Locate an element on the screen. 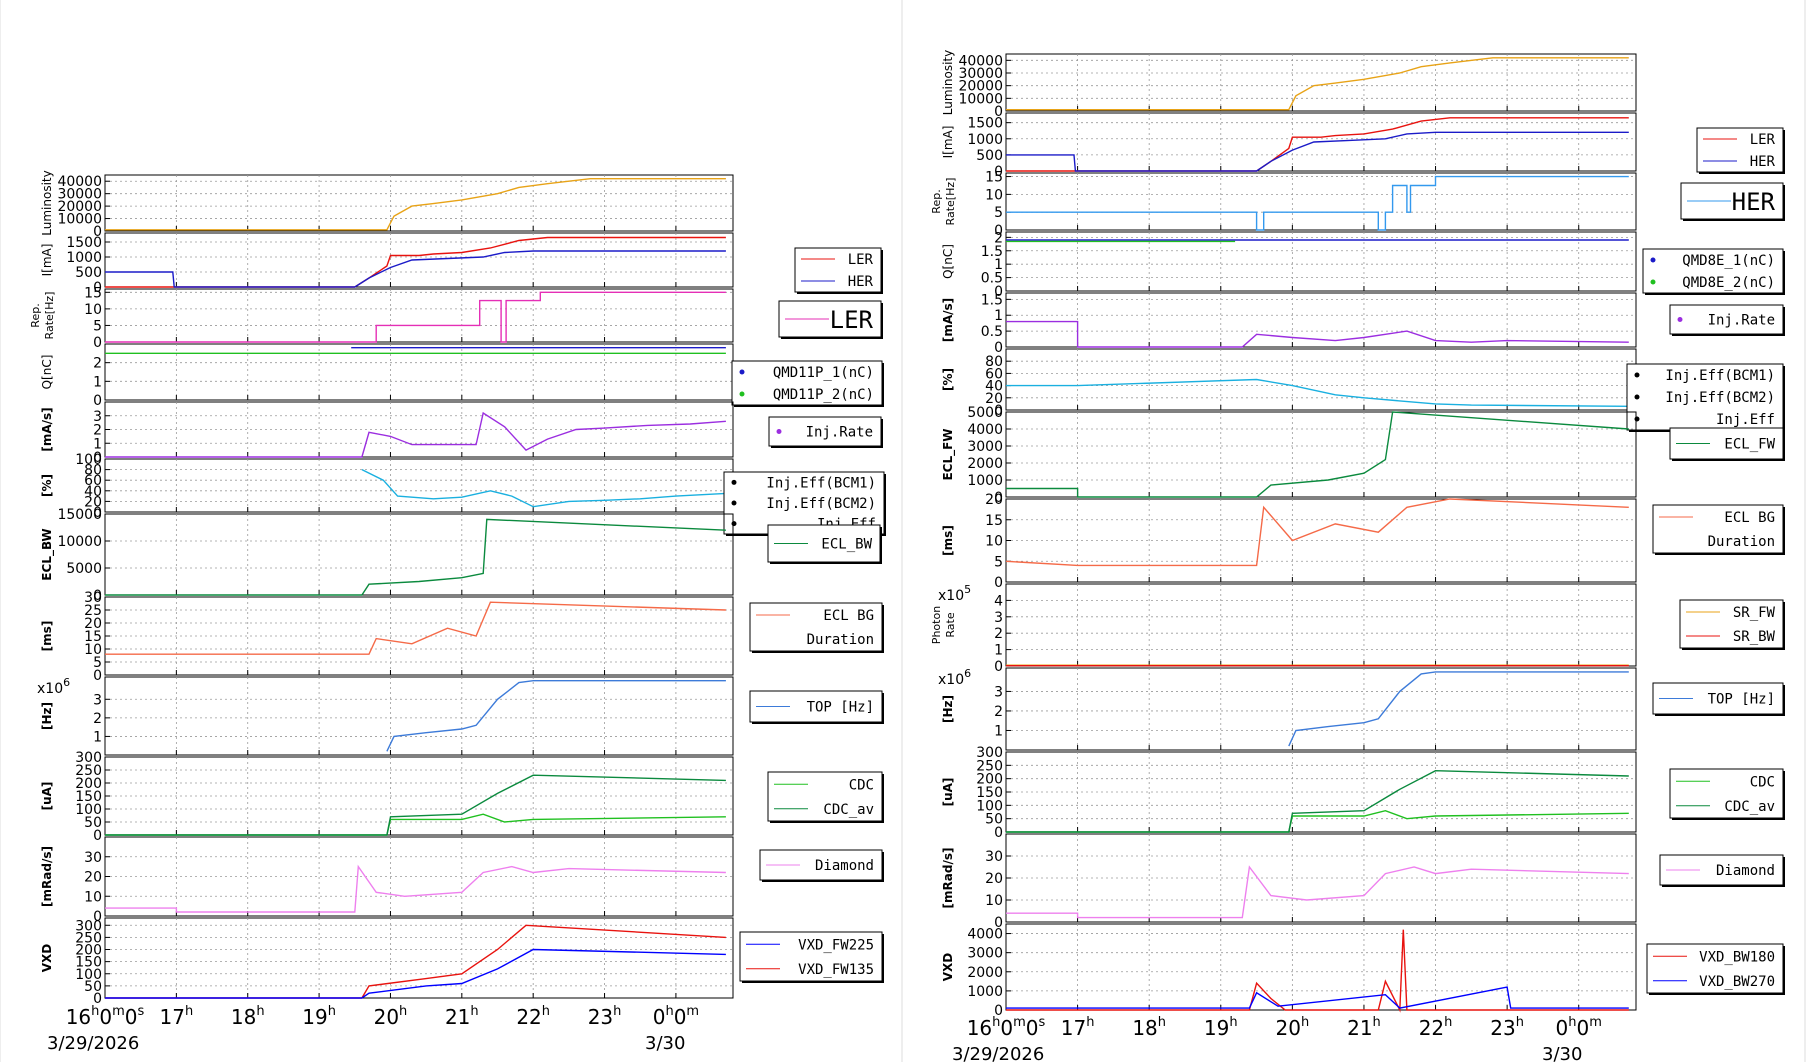 This screenshot has width=1806, height=1062. y-tick-label: 60 is located at coordinates (93, 481).